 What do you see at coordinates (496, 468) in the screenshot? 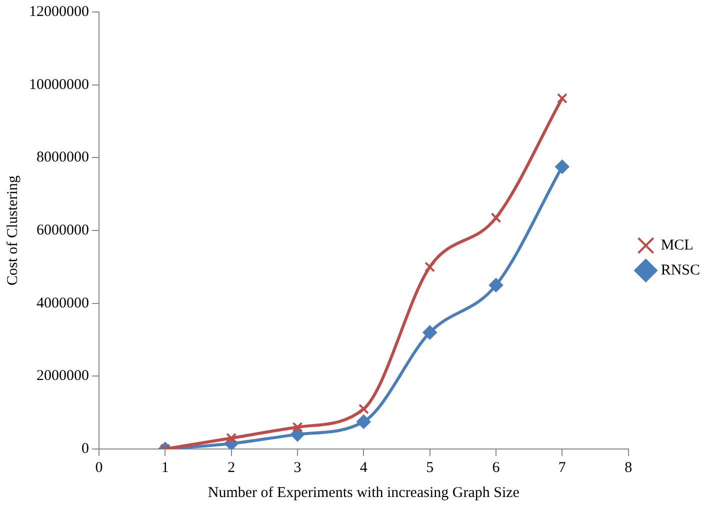
I see `x-tick-label: 6` at bounding box center [496, 468].